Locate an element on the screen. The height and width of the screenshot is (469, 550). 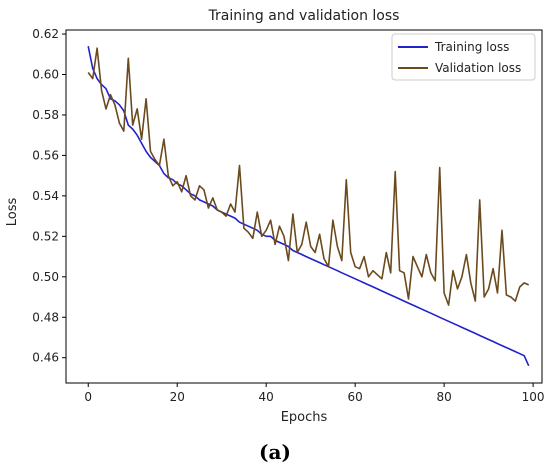
x-tick-label: 40 is located at coordinates (266, 397).